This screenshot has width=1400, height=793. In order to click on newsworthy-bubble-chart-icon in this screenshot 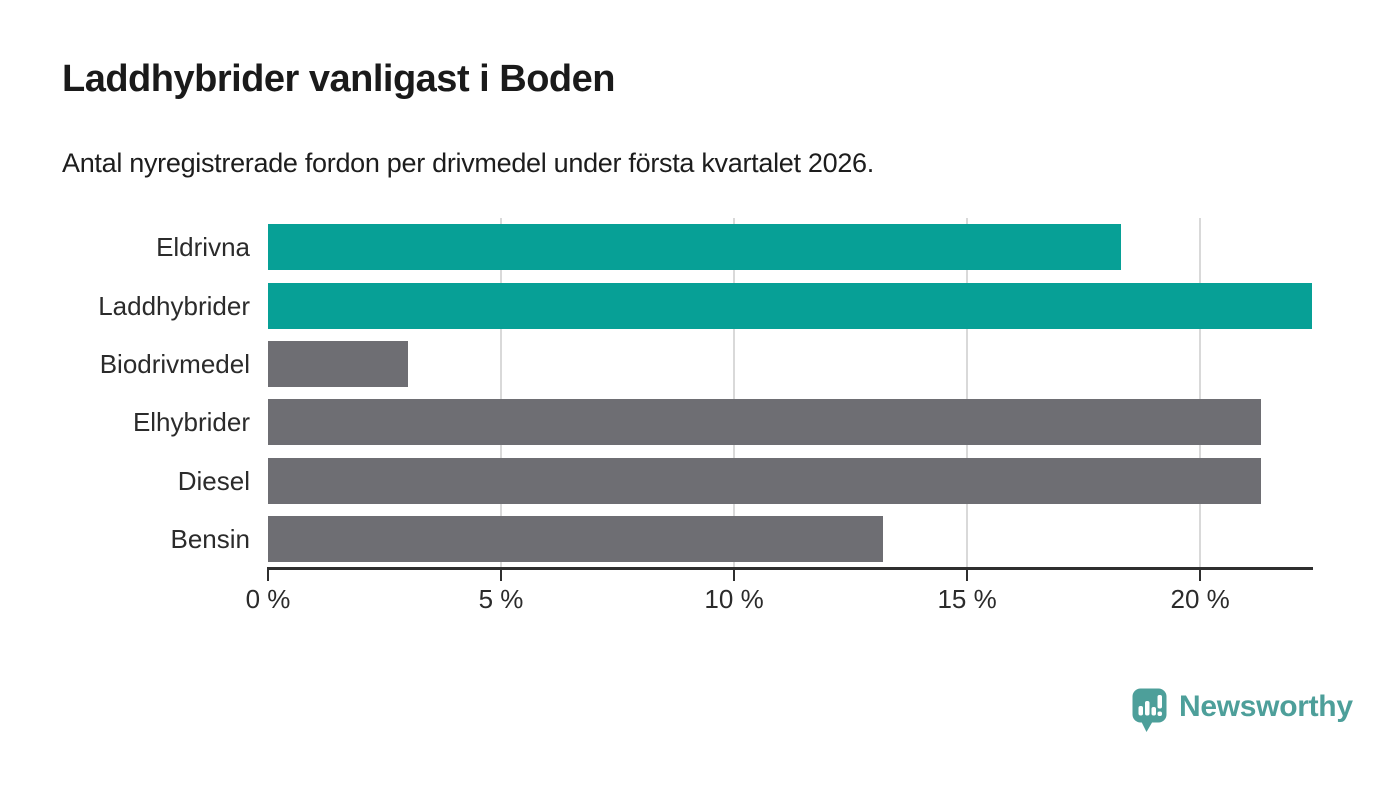, I will do `click(1149, 710)`.